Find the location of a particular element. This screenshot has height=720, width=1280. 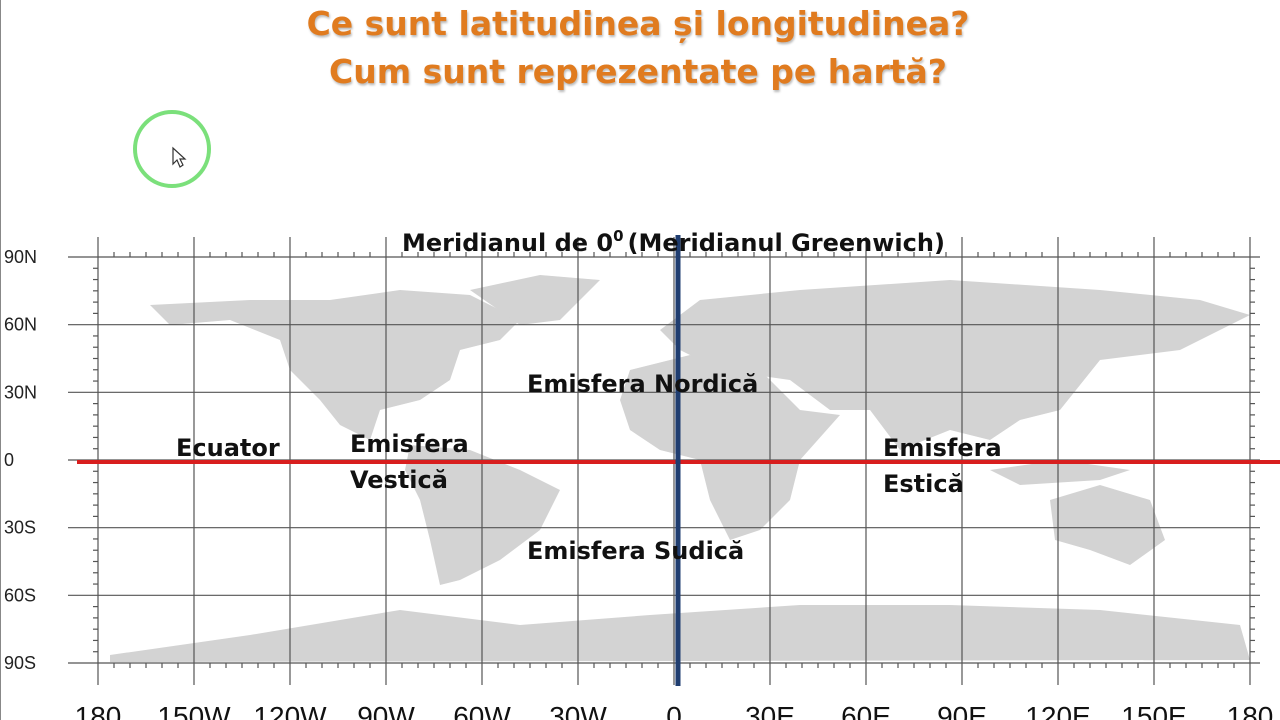

eurasia is located at coordinates (955, 365).